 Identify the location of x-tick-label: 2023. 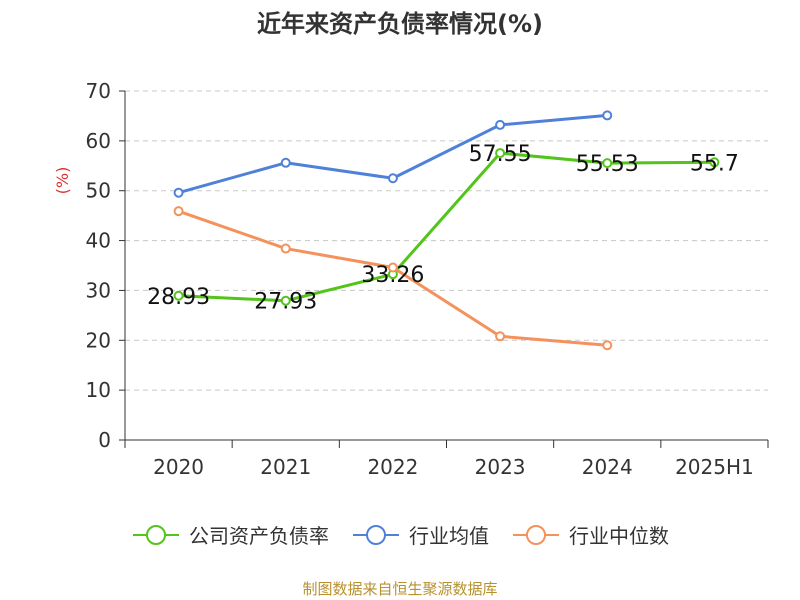
(500, 467).